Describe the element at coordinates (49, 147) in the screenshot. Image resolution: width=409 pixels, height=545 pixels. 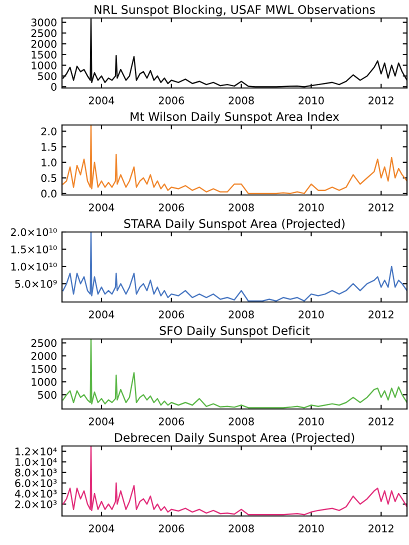
I see `y-tick-label: 1.5` at that location.